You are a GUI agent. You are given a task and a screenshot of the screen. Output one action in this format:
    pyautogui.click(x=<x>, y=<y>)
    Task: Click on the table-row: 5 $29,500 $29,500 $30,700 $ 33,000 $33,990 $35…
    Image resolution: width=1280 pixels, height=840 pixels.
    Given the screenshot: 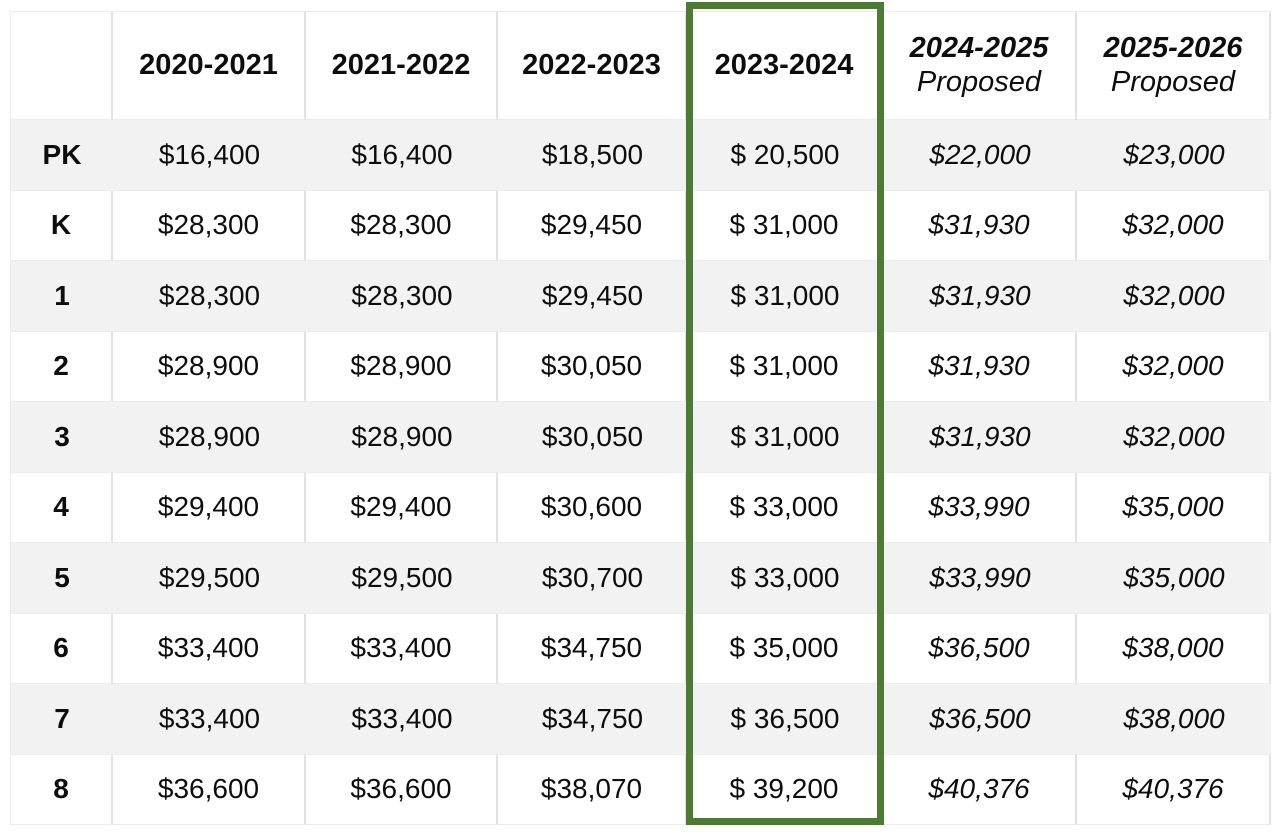 What is the action you would take?
    pyautogui.click(x=641, y=578)
    